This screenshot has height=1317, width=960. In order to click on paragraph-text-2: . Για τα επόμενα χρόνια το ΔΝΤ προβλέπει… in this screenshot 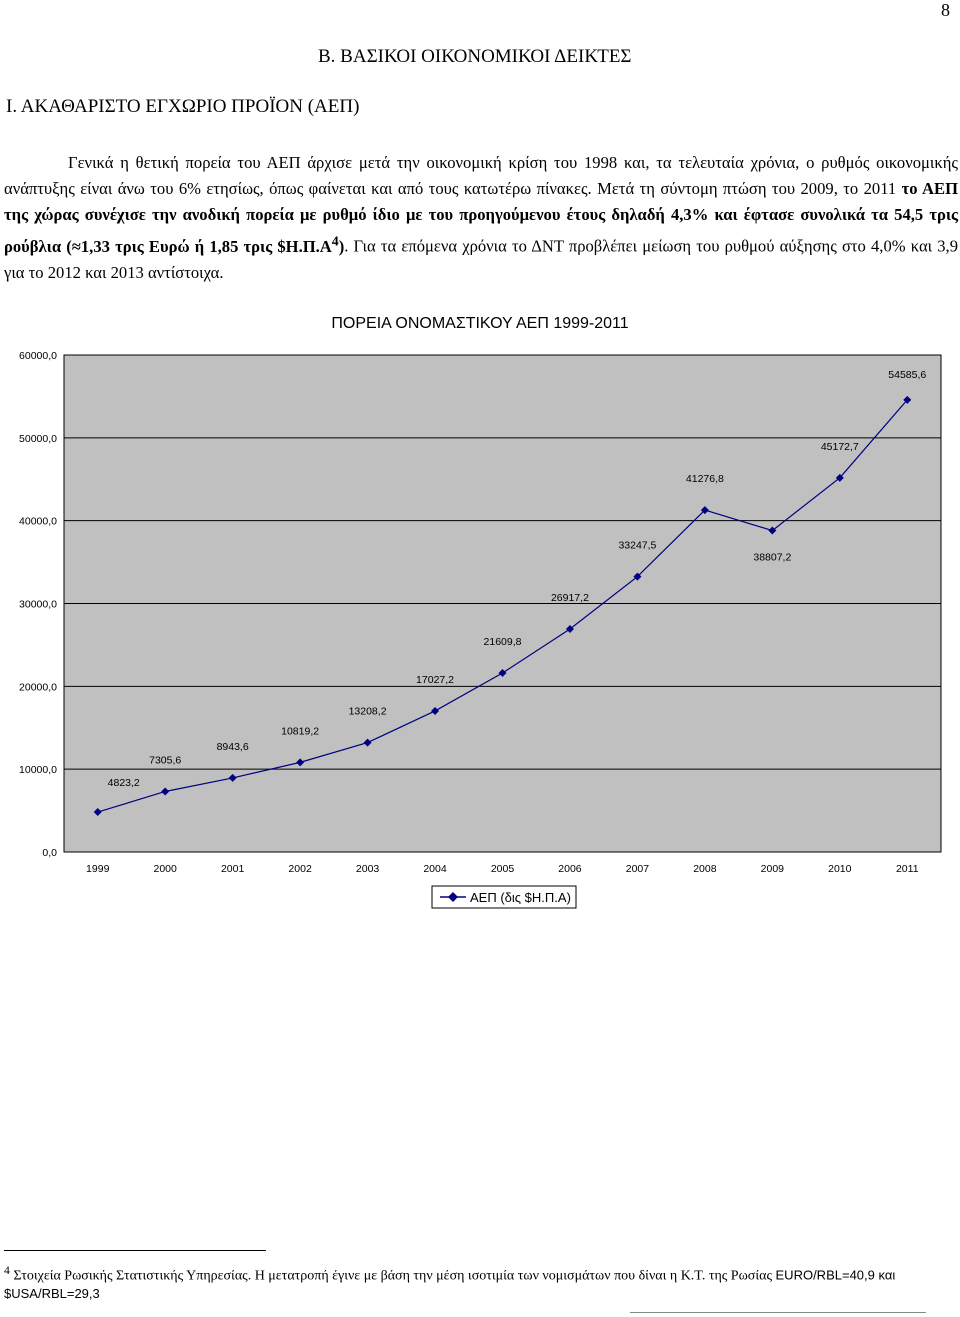, I will do `click(481, 259)`.